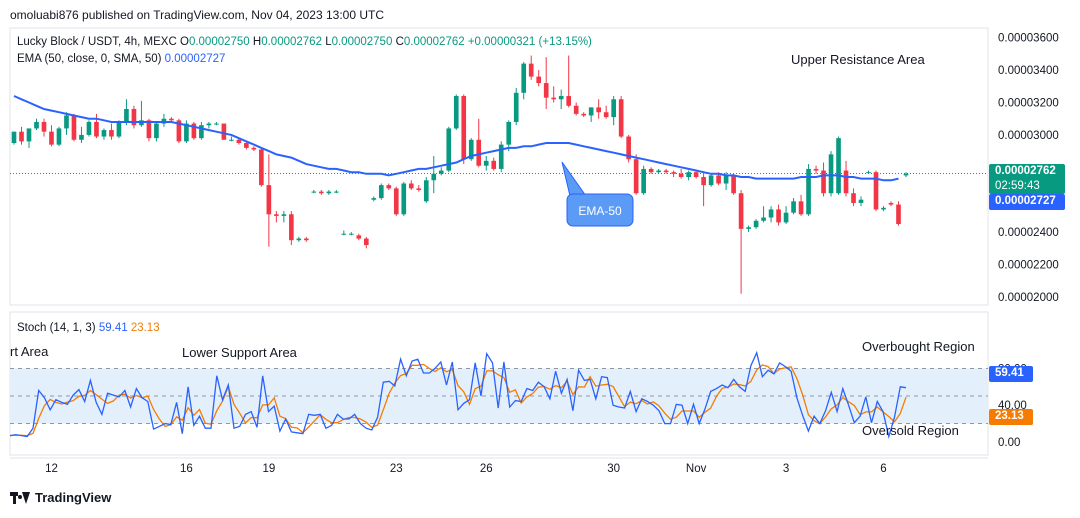 The width and height of the screenshot is (1080, 518). Describe the element at coordinates (396, 469) in the screenshot. I see `time-tick-label: 23` at that location.